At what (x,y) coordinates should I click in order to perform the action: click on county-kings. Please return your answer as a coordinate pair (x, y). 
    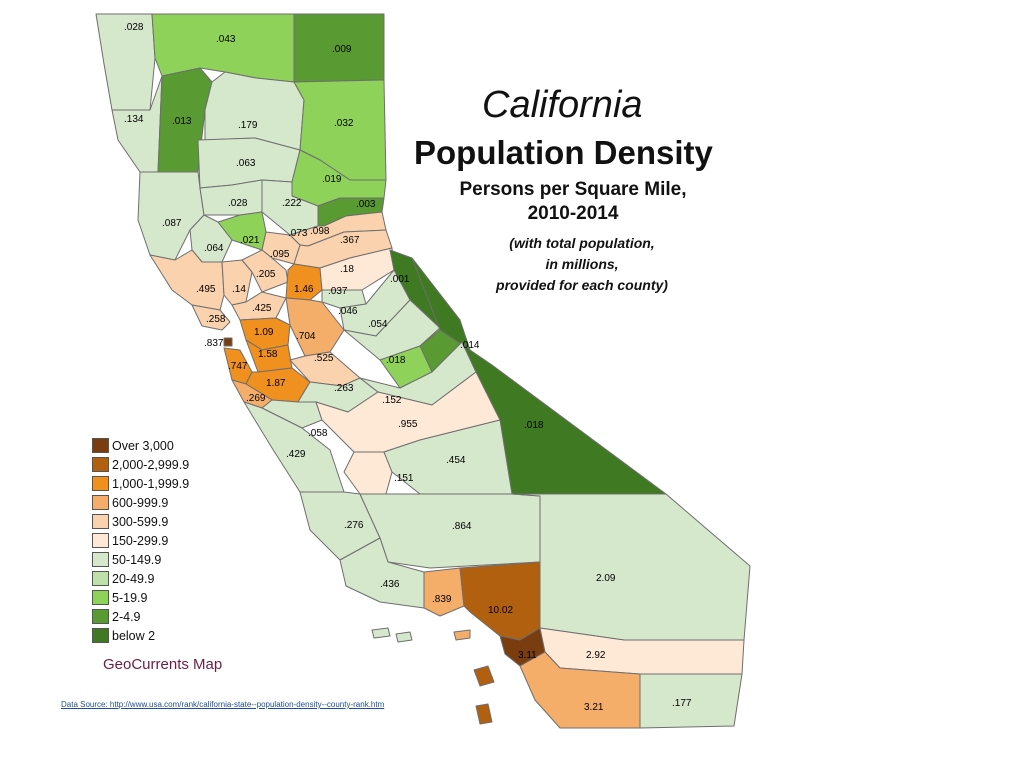
    Looking at the image, I should click on (368, 473).